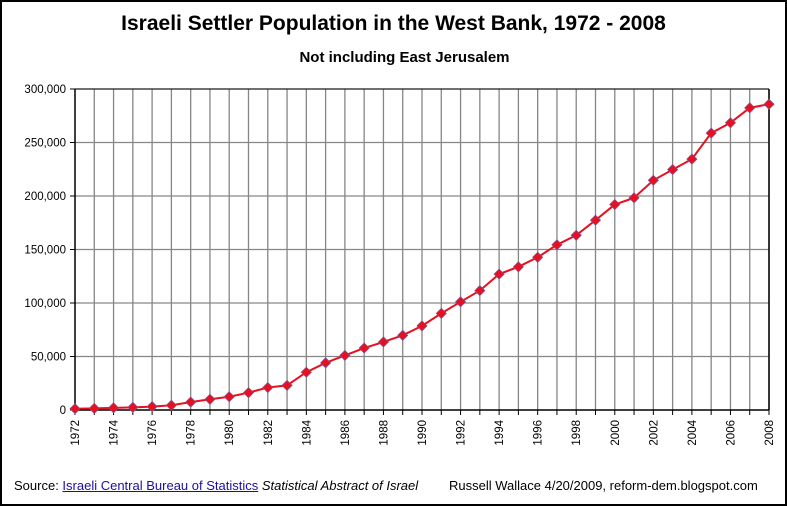 The width and height of the screenshot is (787, 506). What do you see at coordinates (63, 411) in the screenshot?
I see `y-tick-label: 0` at bounding box center [63, 411].